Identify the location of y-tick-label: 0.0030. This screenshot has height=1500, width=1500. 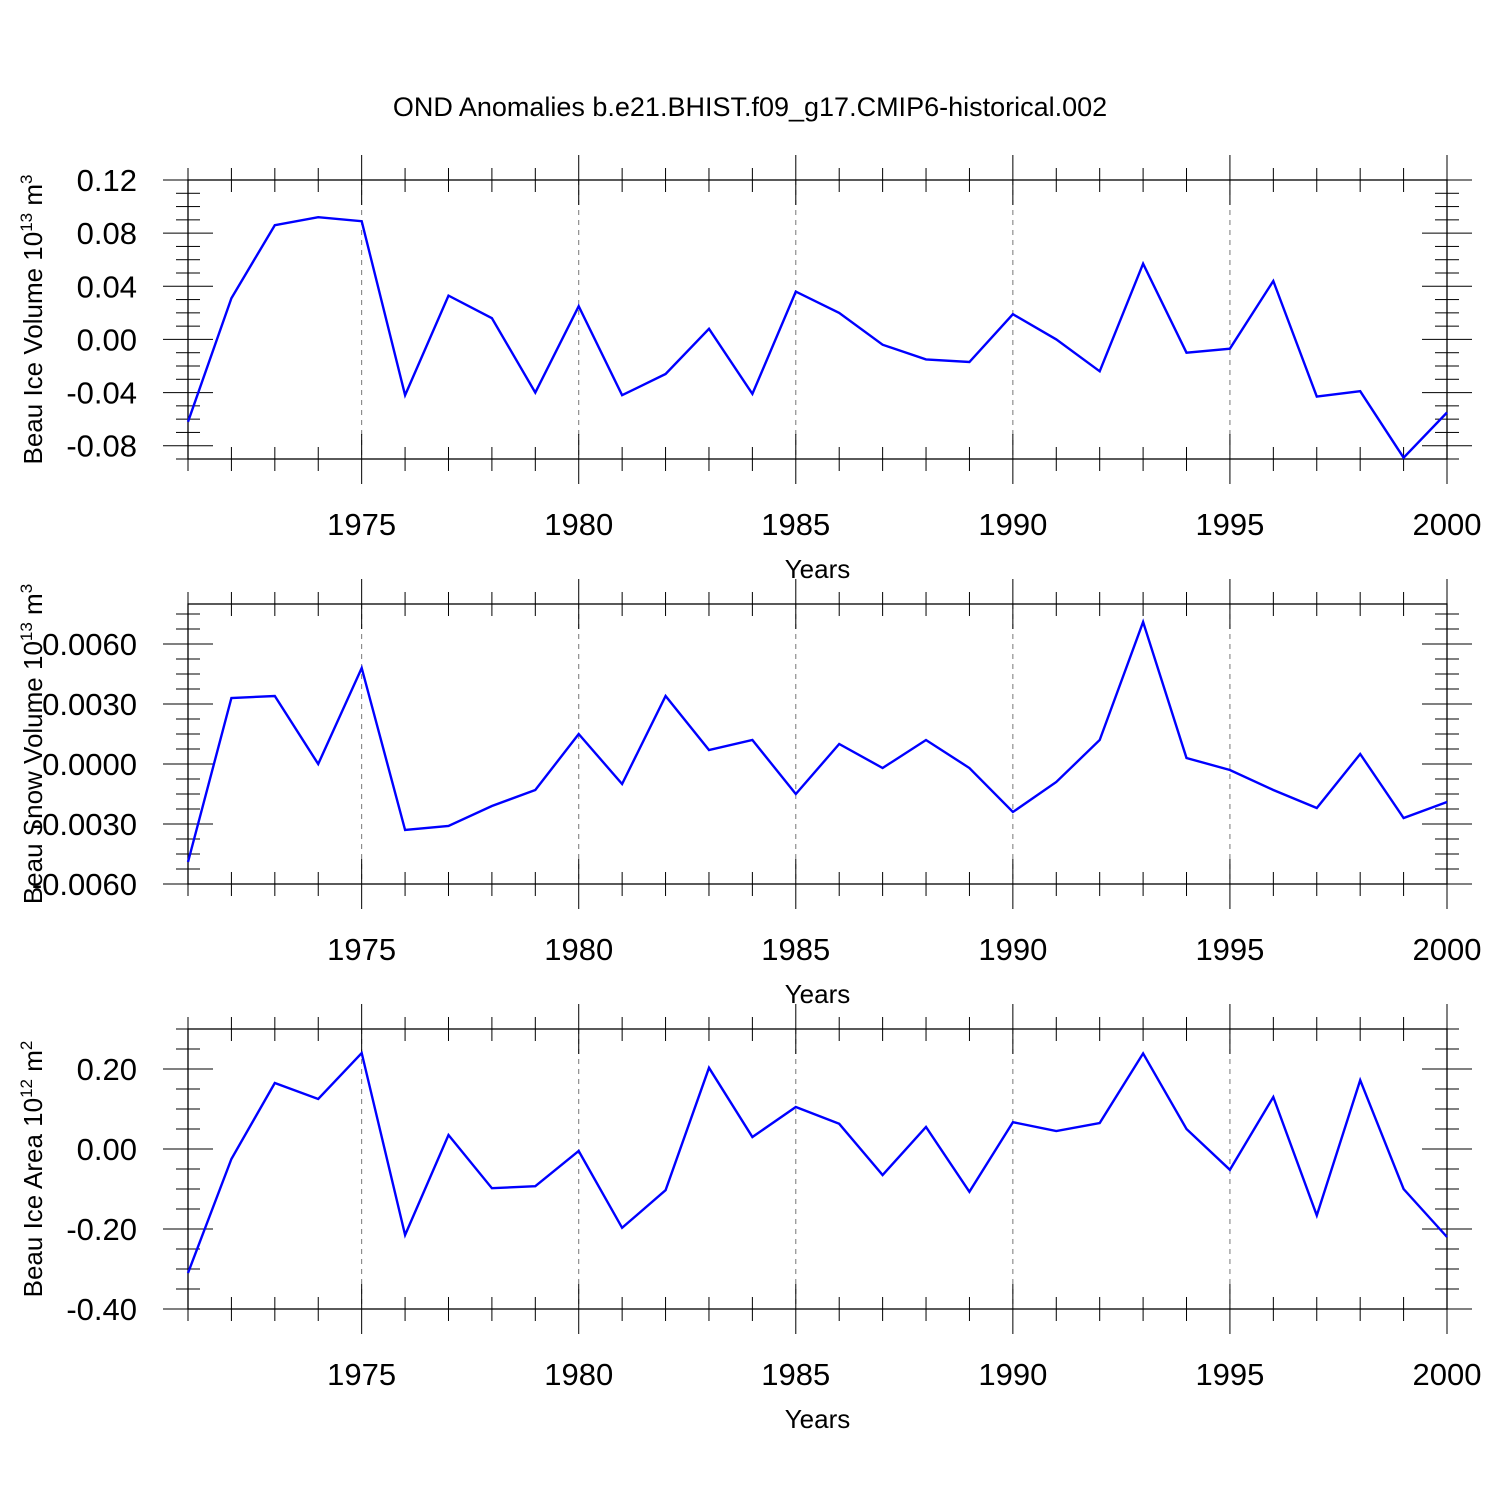
(89, 704).